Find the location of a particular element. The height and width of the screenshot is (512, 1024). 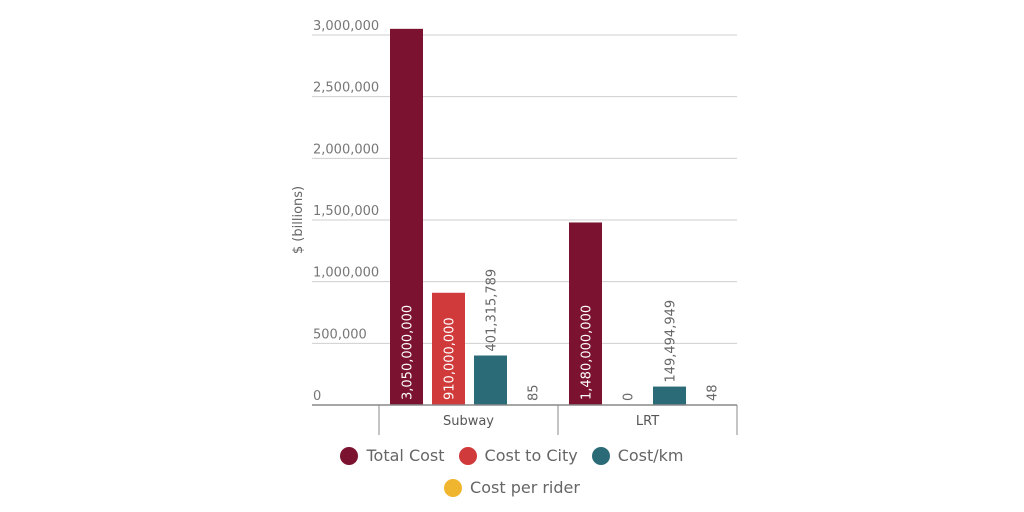

y-tick-label: 1,000,000 is located at coordinates (346, 273).